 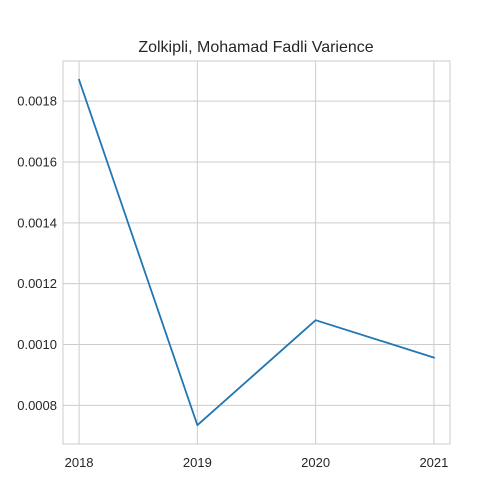 What do you see at coordinates (79, 462) in the screenshot?
I see `x-tick-label: 2018` at bounding box center [79, 462].